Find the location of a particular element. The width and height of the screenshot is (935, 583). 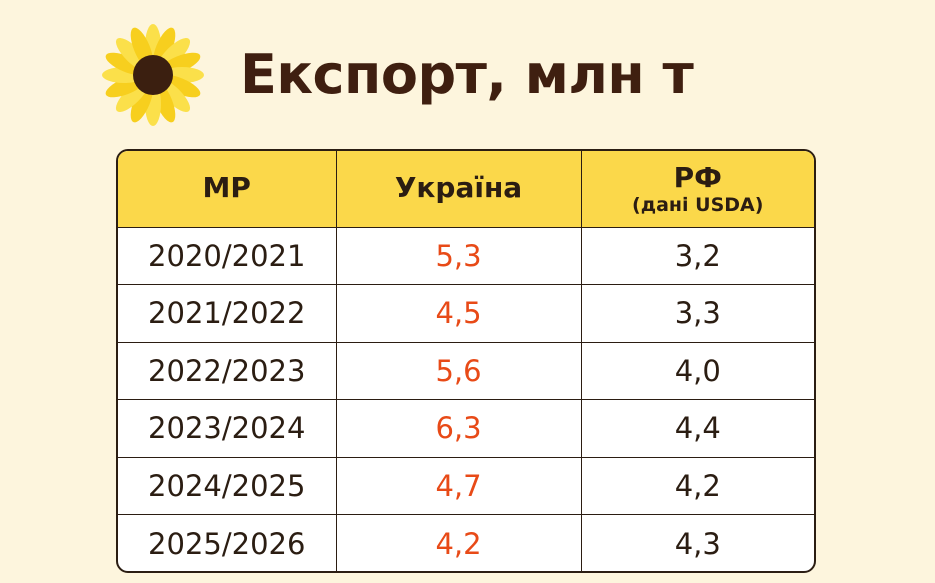

russia-value-cell: 3,2 is located at coordinates (697, 255).